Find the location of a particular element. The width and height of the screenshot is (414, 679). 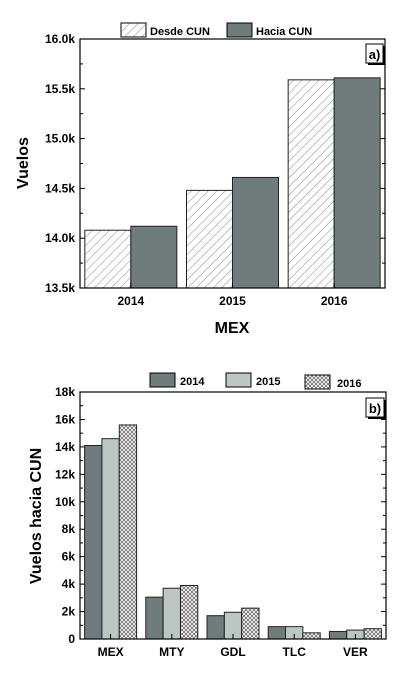

chart-a-y-tick-label-3: 15.0k is located at coordinates (60, 139).